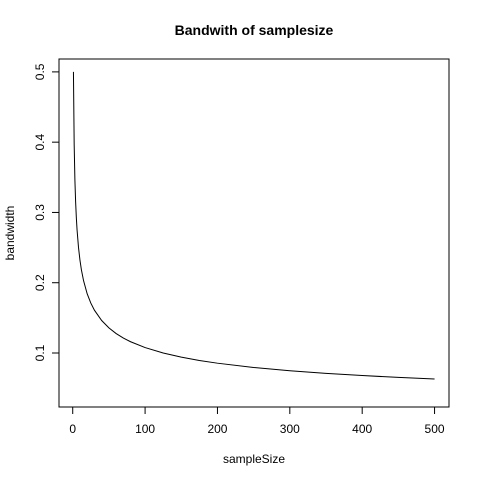 This screenshot has height=480, width=480. What do you see at coordinates (40, 71) in the screenshot?
I see `y-tick-label: 0.5` at bounding box center [40, 71].